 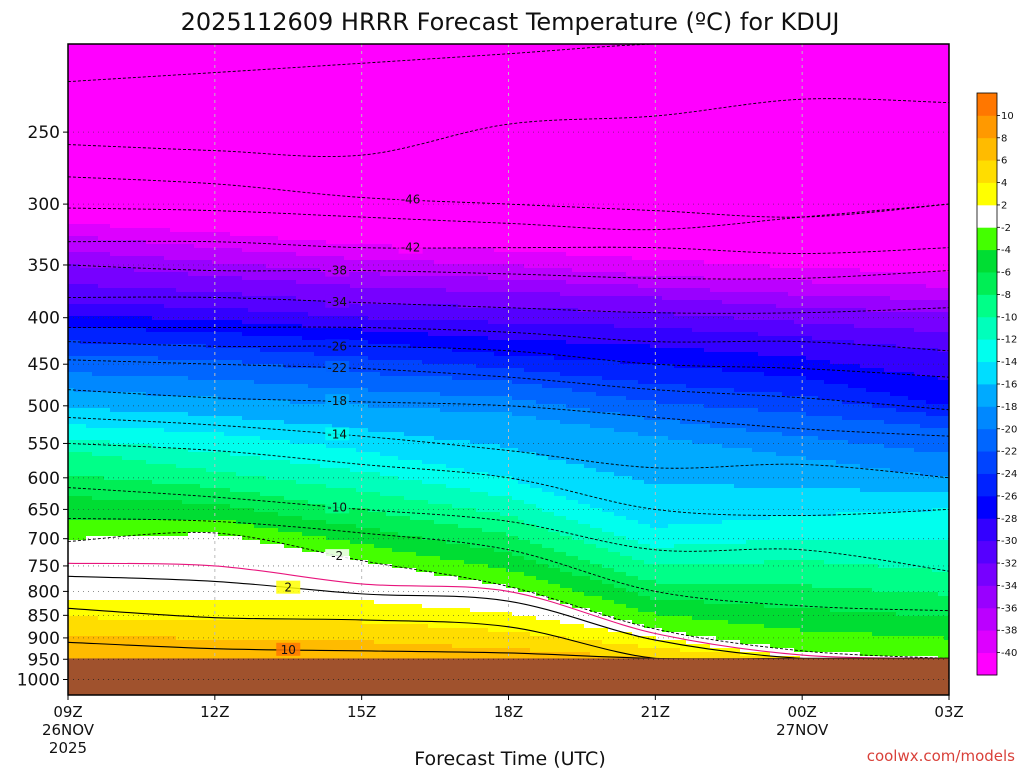 What do you see at coordinates (288, 650) in the screenshot?
I see `contour-label: 10` at bounding box center [288, 650].